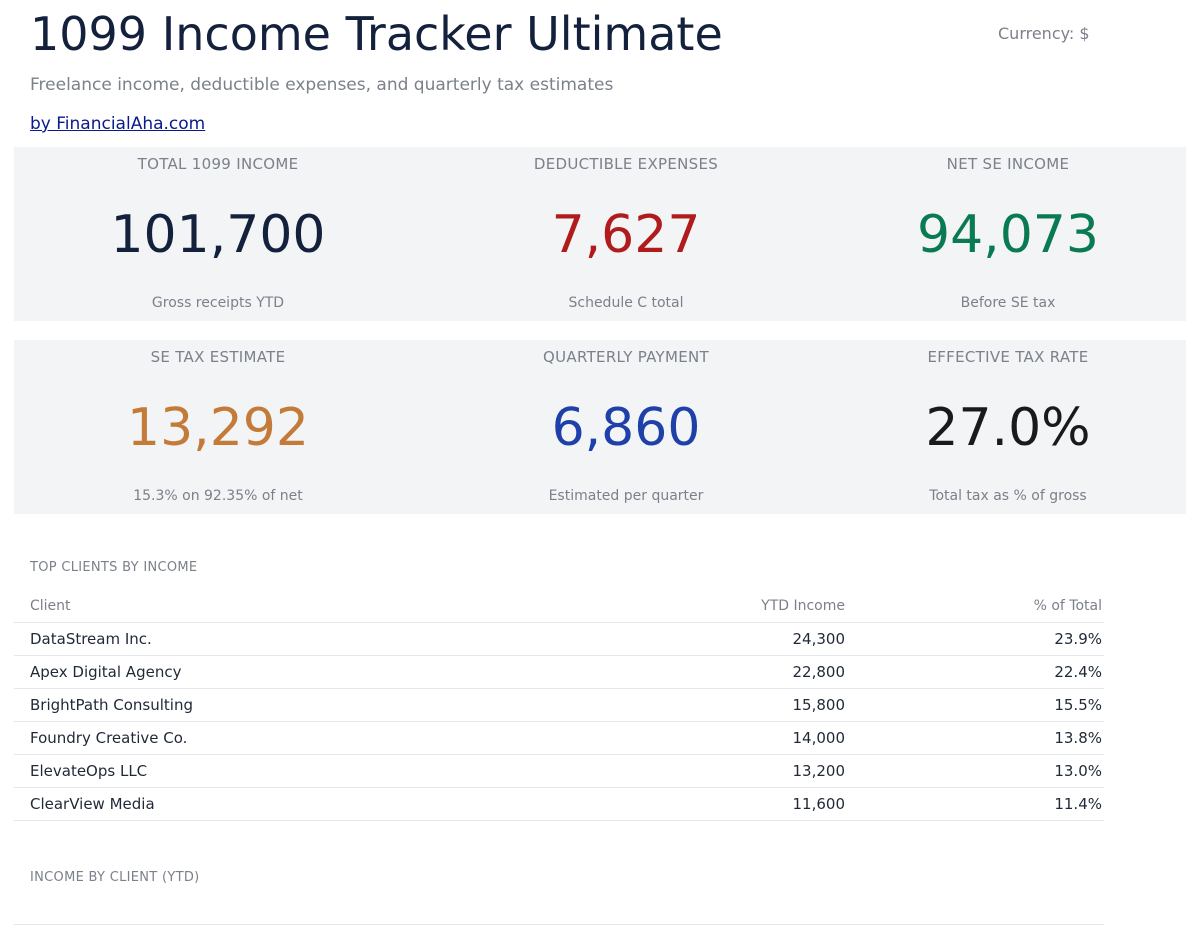 This screenshot has height=939, width=1200. What do you see at coordinates (218, 357) in the screenshot?
I see `kpi-label: SE TAX ESTIMATE` at bounding box center [218, 357].